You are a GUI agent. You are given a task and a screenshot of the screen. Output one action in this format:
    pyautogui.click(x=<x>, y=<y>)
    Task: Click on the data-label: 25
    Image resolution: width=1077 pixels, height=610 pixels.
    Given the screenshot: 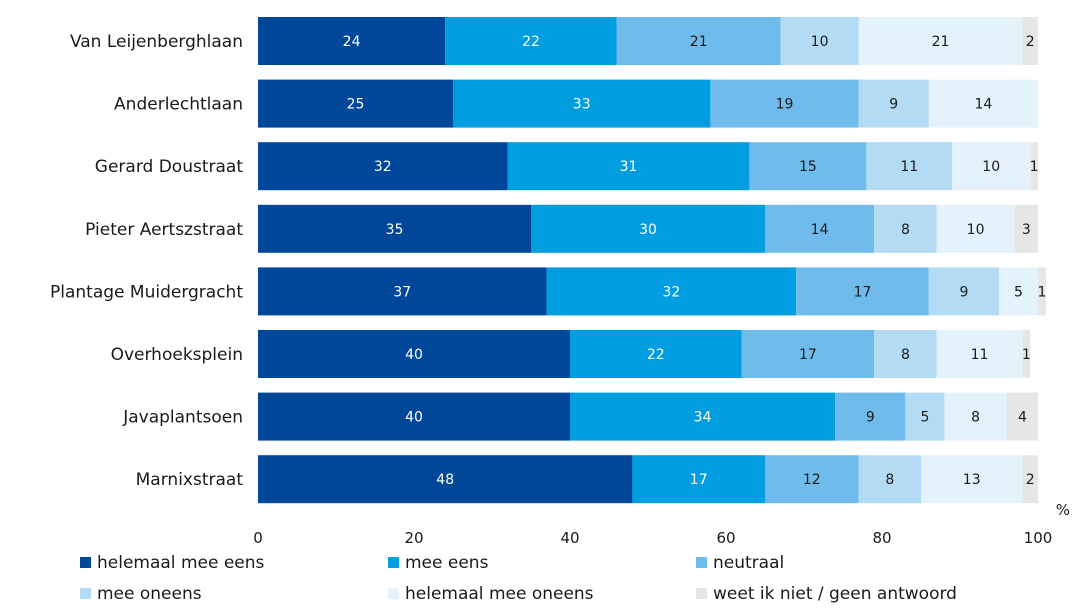 What is the action you would take?
    pyautogui.click(x=356, y=105)
    